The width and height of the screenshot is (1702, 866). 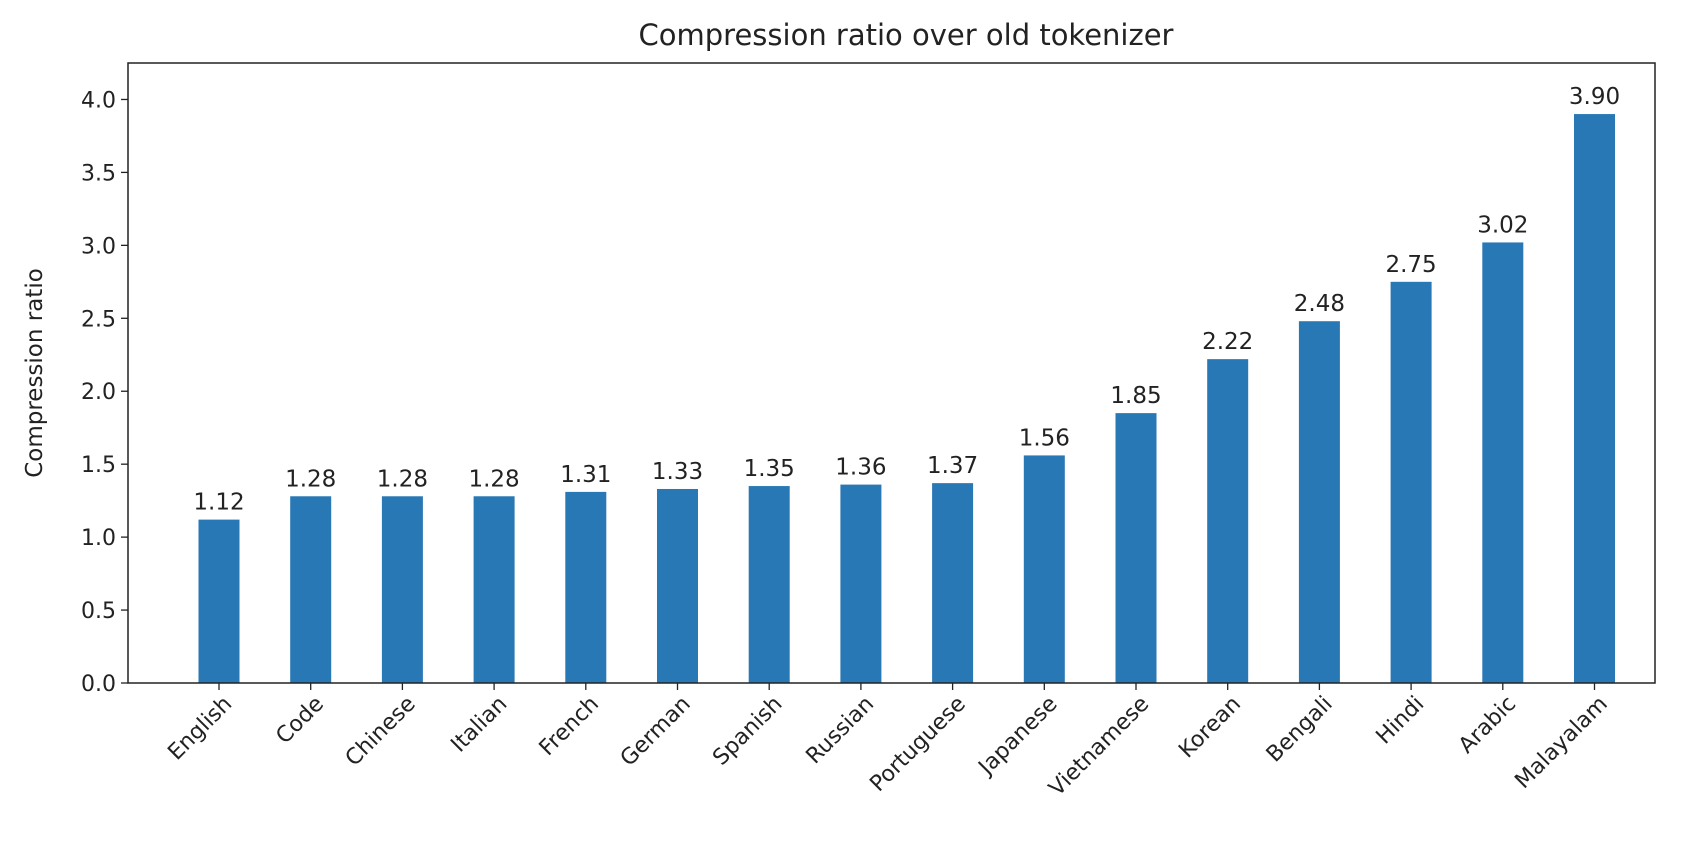 I want to click on bar-vietnamese, so click(x=1136, y=548).